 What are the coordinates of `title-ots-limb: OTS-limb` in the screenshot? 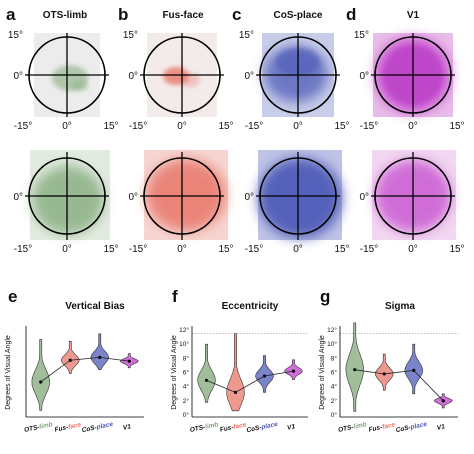 It's located at (65, 15).